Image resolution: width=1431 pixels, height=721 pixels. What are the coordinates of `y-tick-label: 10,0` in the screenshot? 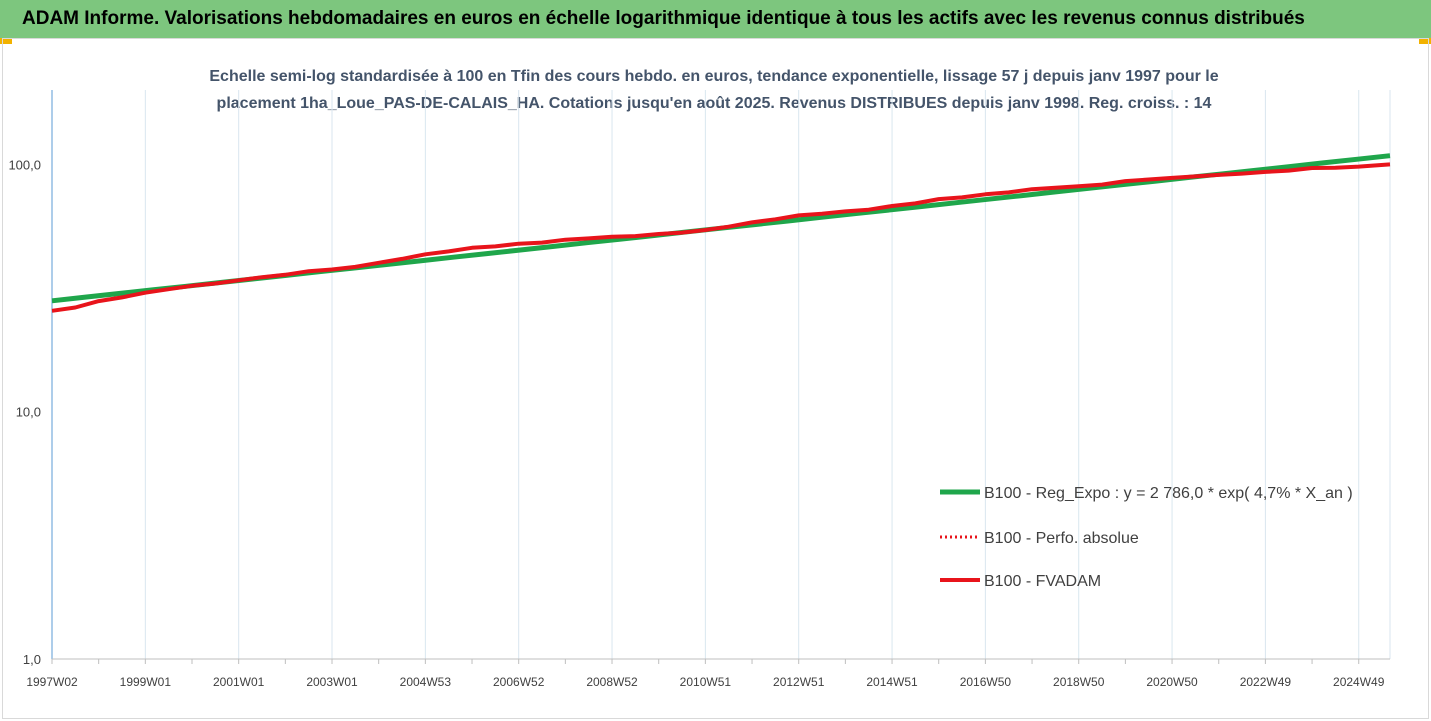 It's located at (28, 412).